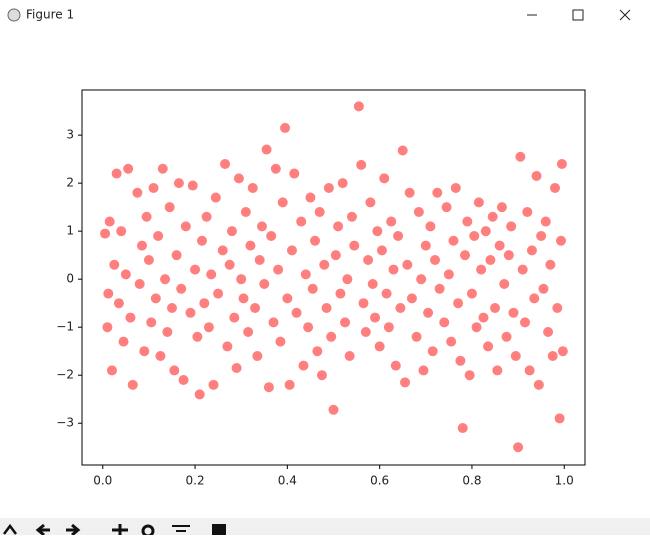 This screenshot has height=539, width=650. I want to click on pan-button, so click(120, 529).